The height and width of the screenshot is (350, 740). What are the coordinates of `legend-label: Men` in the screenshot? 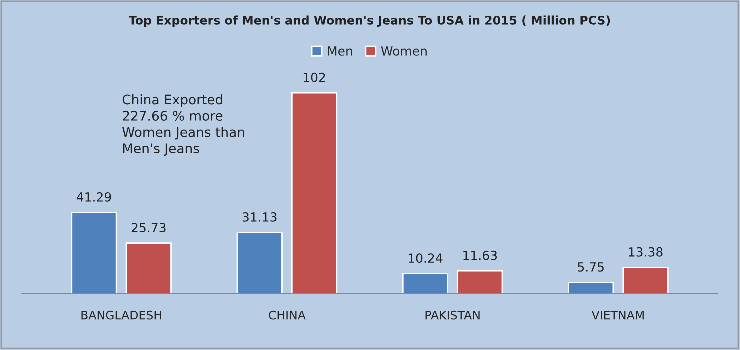 It's located at (340, 51).